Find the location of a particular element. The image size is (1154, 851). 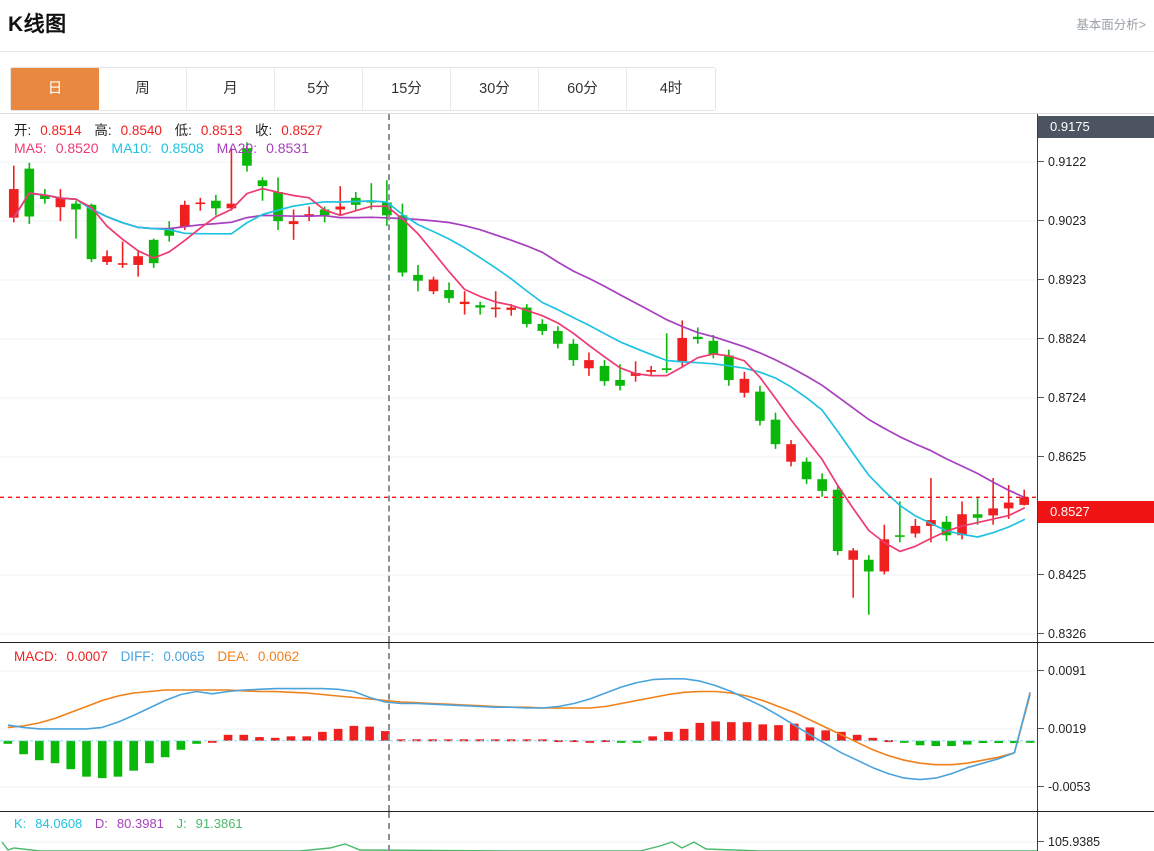

kdj-legend: K: 84.0608 D: 80.3981 J: 91.3861 is located at coordinates (133, 823).